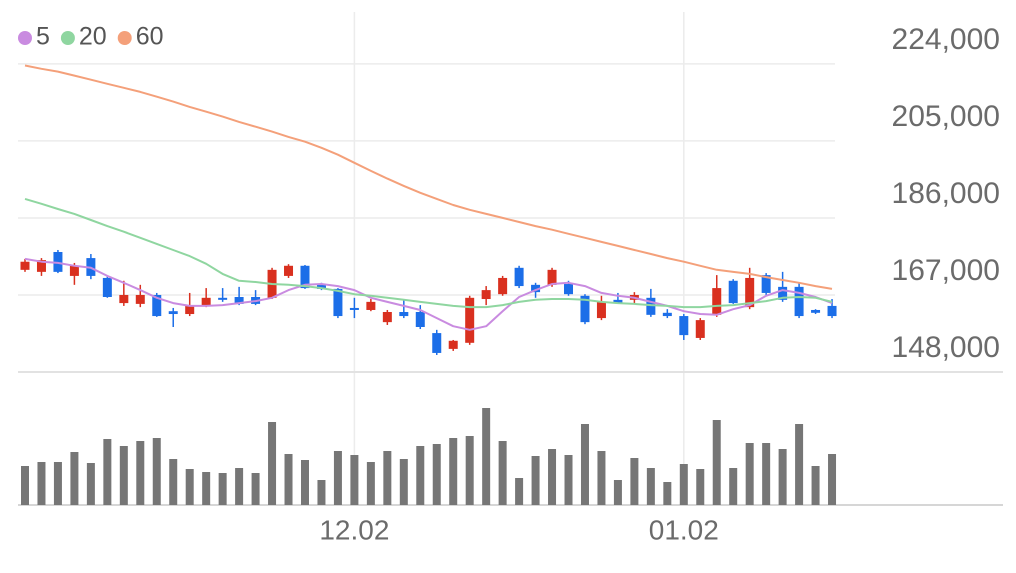 This screenshot has width=1016, height=573. What do you see at coordinates (946, 270) in the screenshot?
I see `y-tick-label: 167,000` at bounding box center [946, 270].